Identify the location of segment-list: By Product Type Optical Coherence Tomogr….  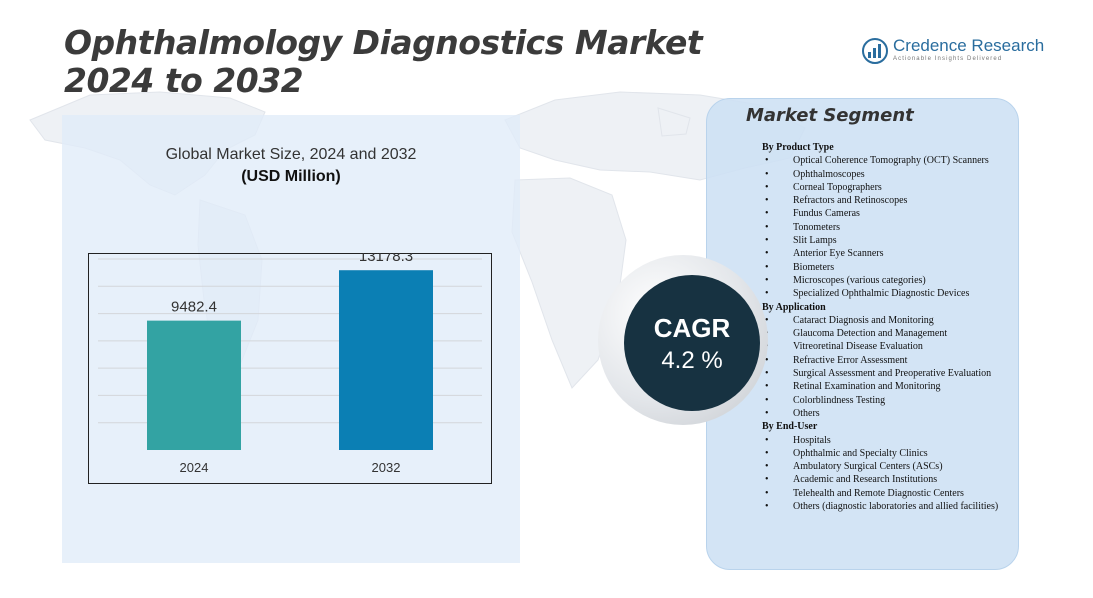
(893, 327).